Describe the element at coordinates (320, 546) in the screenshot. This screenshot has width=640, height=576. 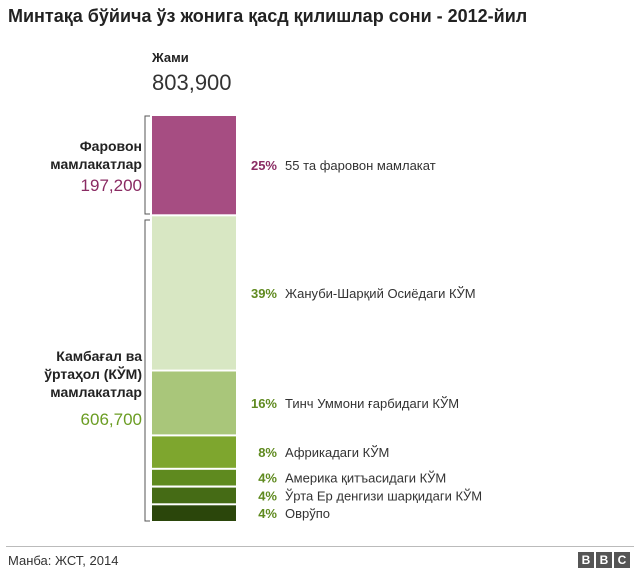
I see `footer-divider` at that location.